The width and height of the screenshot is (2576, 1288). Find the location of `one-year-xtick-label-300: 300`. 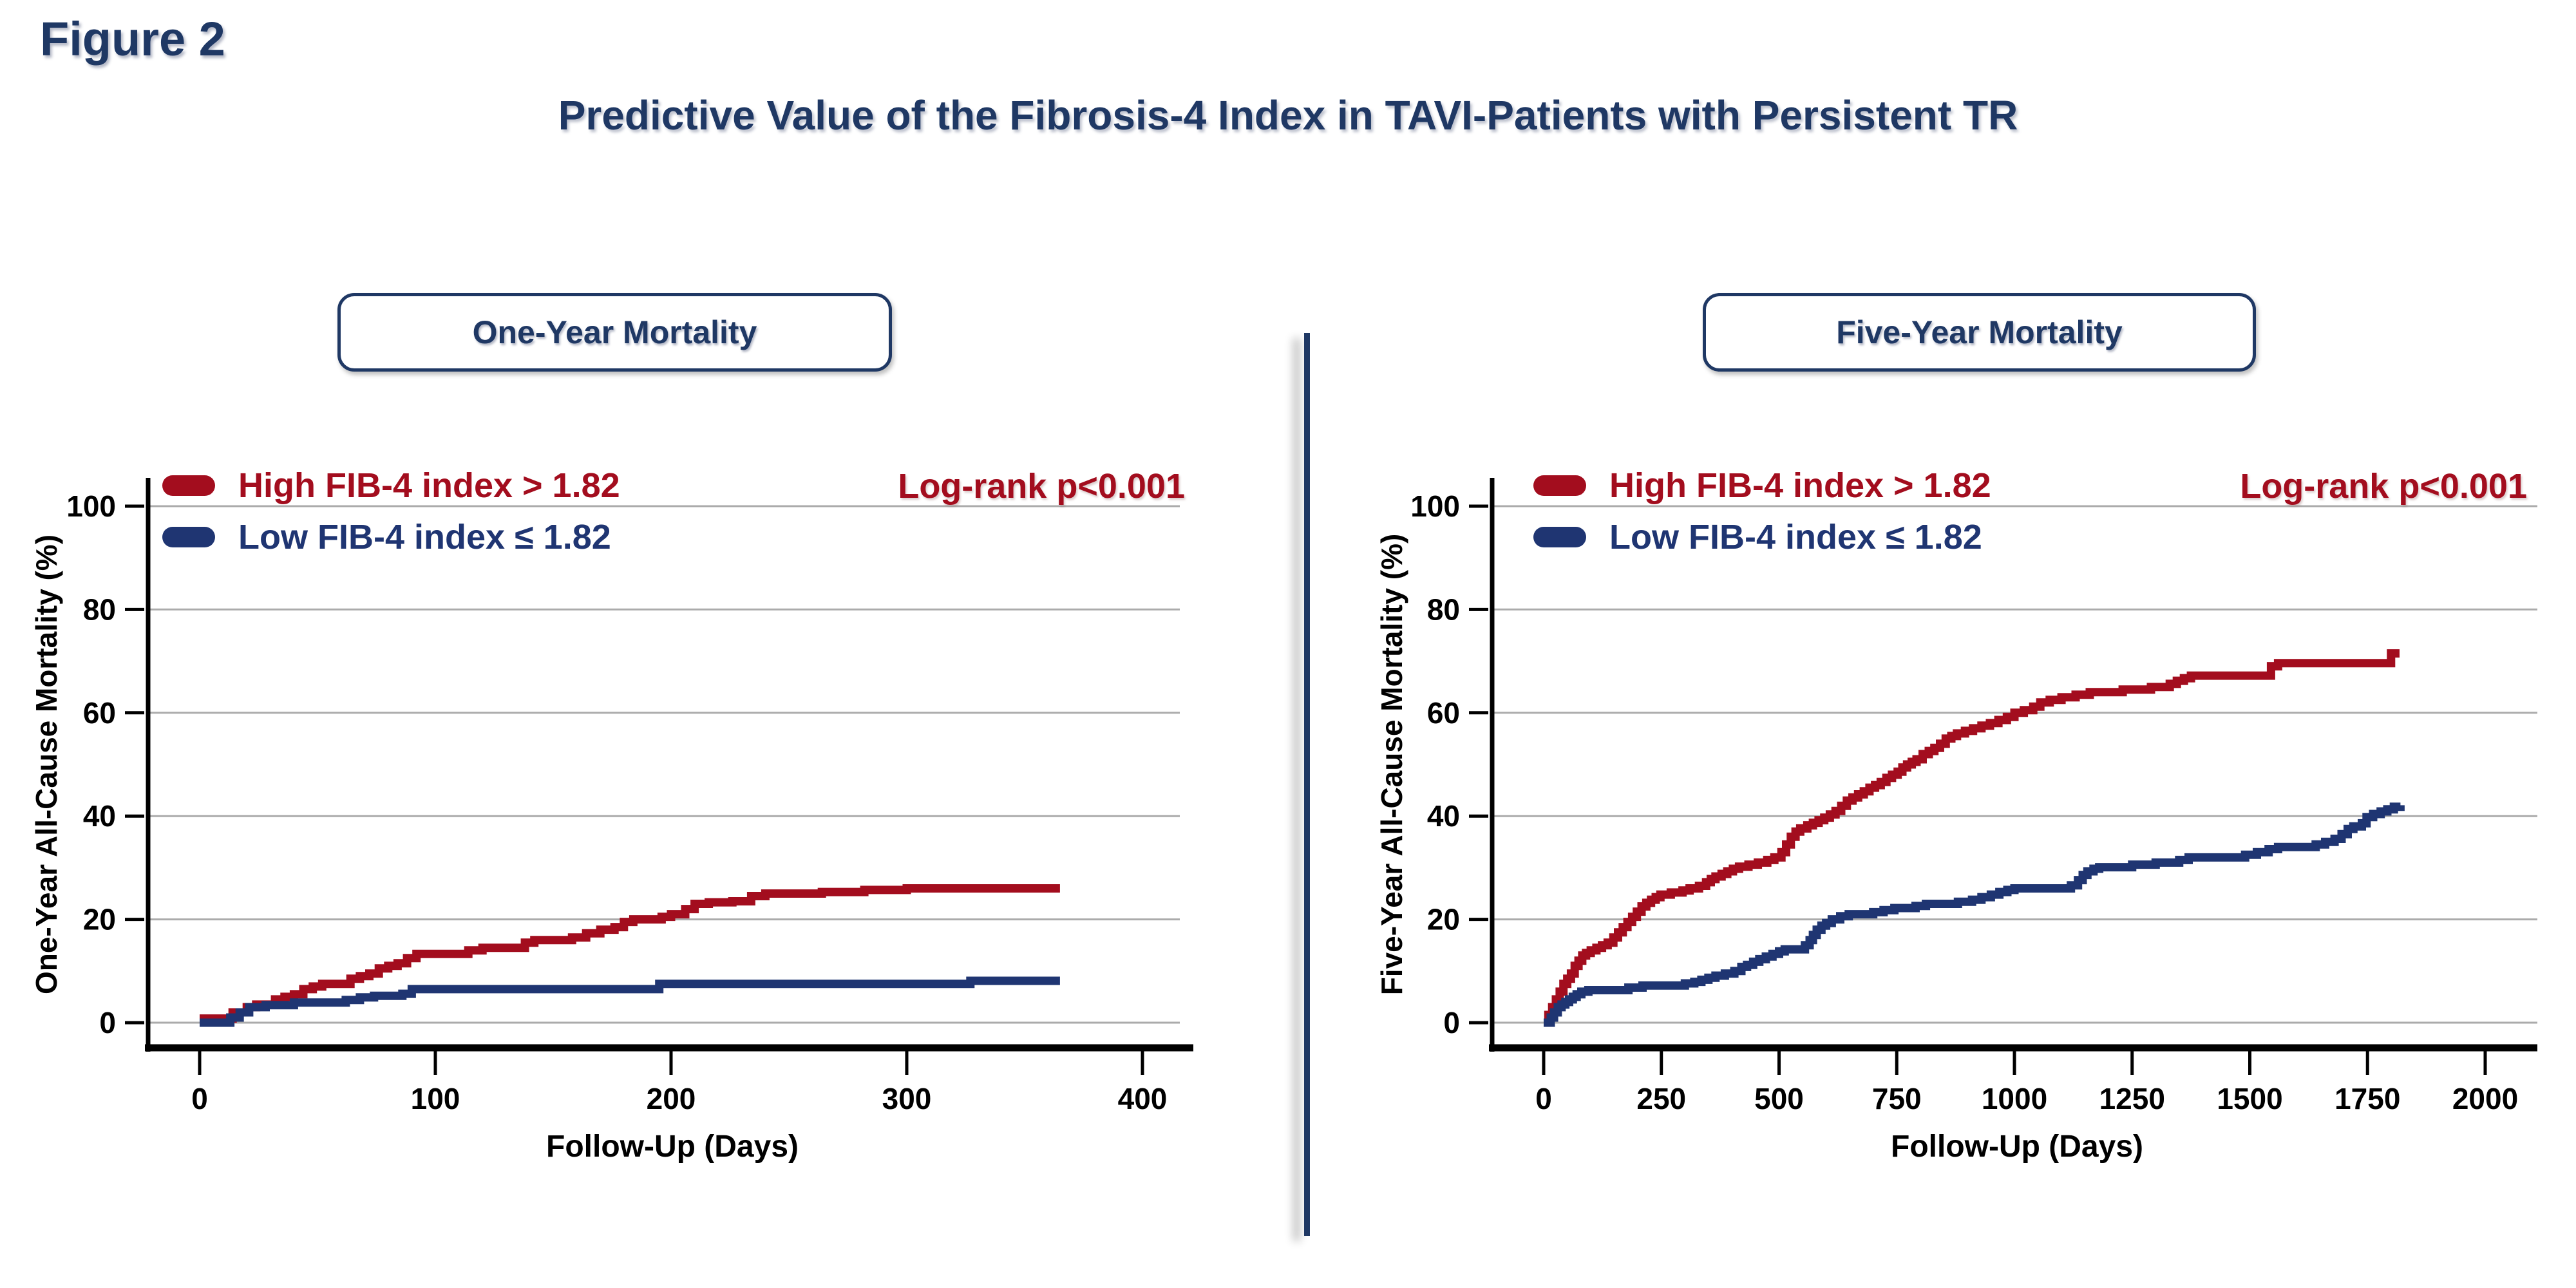

one-year-xtick-label-300: 300 is located at coordinates (907, 1098).